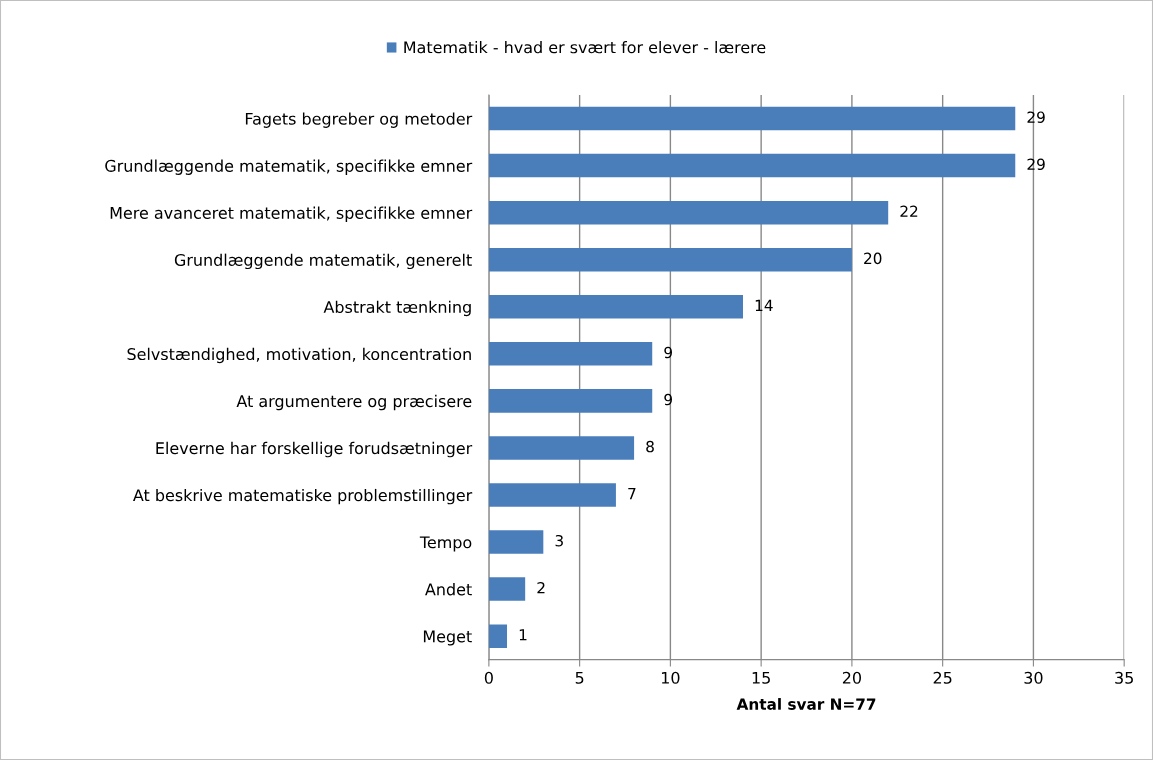 This screenshot has width=1153, height=760. What do you see at coordinates (650, 446) in the screenshot?
I see `data-label: 8` at bounding box center [650, 446].